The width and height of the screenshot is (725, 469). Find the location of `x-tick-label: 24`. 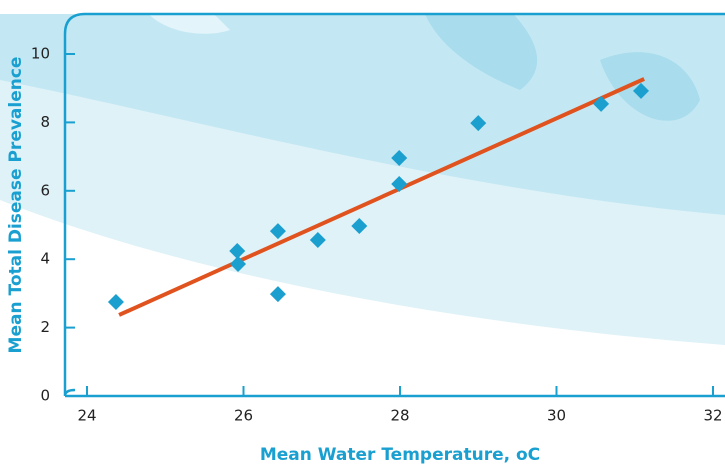

x-tick-label: 24 is located at coordinates (86, 416).